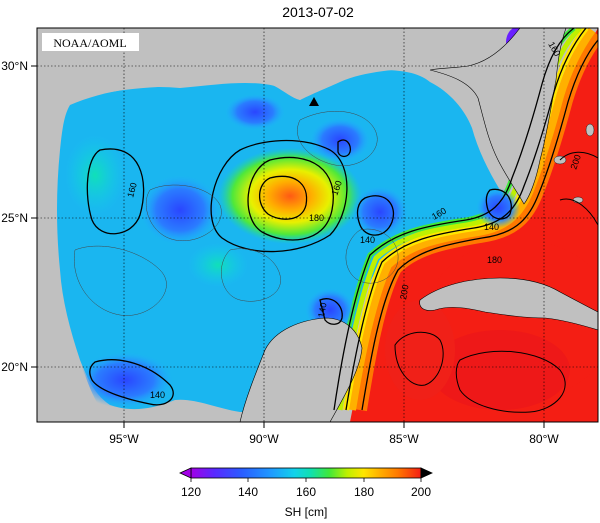  I want to click on florida, so click(498, 116).